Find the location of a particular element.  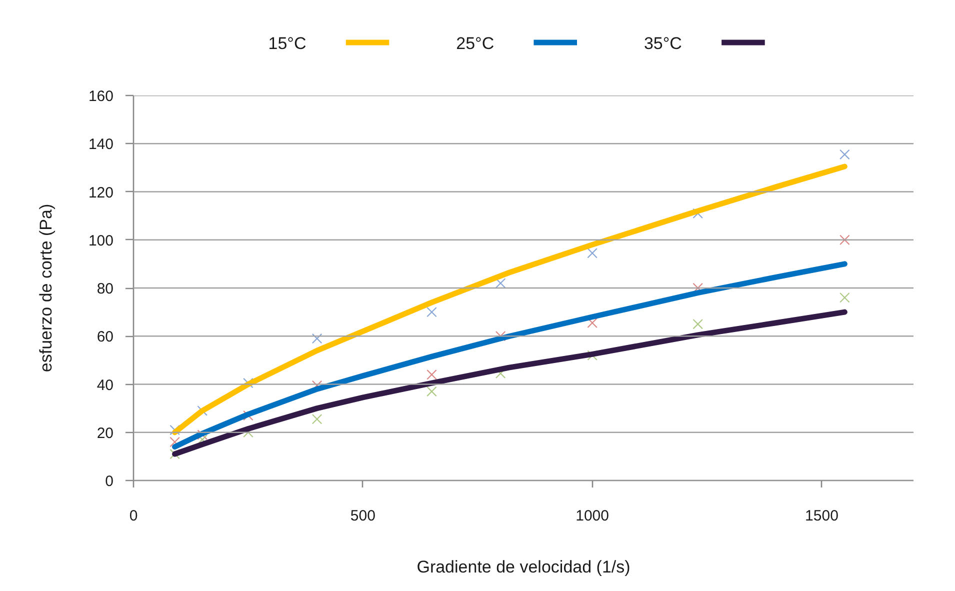

x-tick-label: 1000 is located at coordinates (593, 516).